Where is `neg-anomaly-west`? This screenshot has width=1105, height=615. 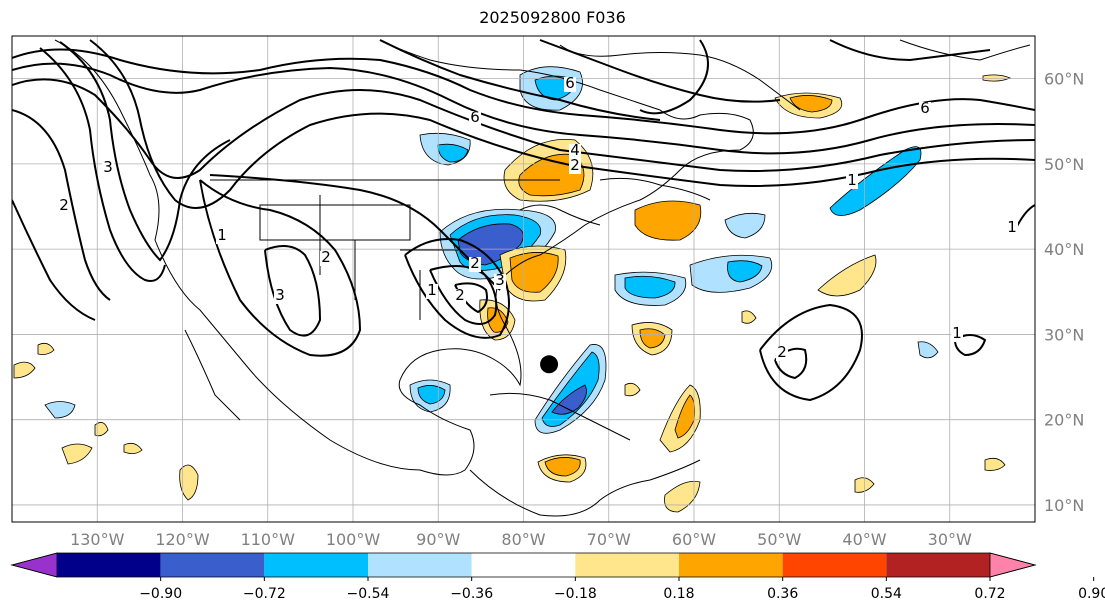 neg-anomaly-west is located at coordinates (60, 410).